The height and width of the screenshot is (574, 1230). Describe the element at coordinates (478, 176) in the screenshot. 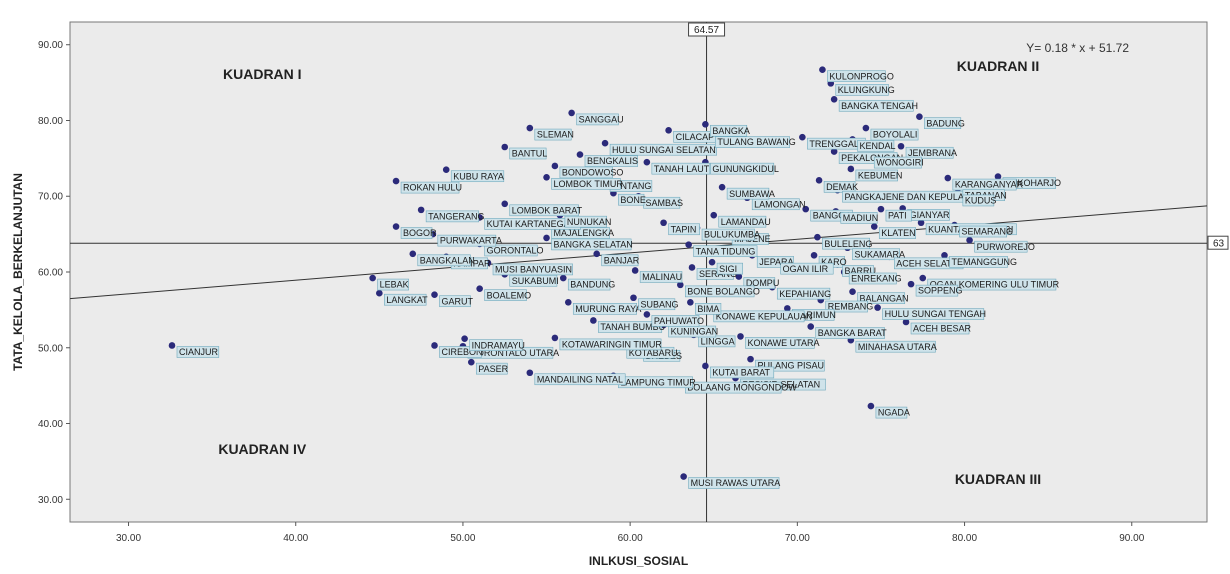

I see `point-label: KUBU RAYA` at that location.